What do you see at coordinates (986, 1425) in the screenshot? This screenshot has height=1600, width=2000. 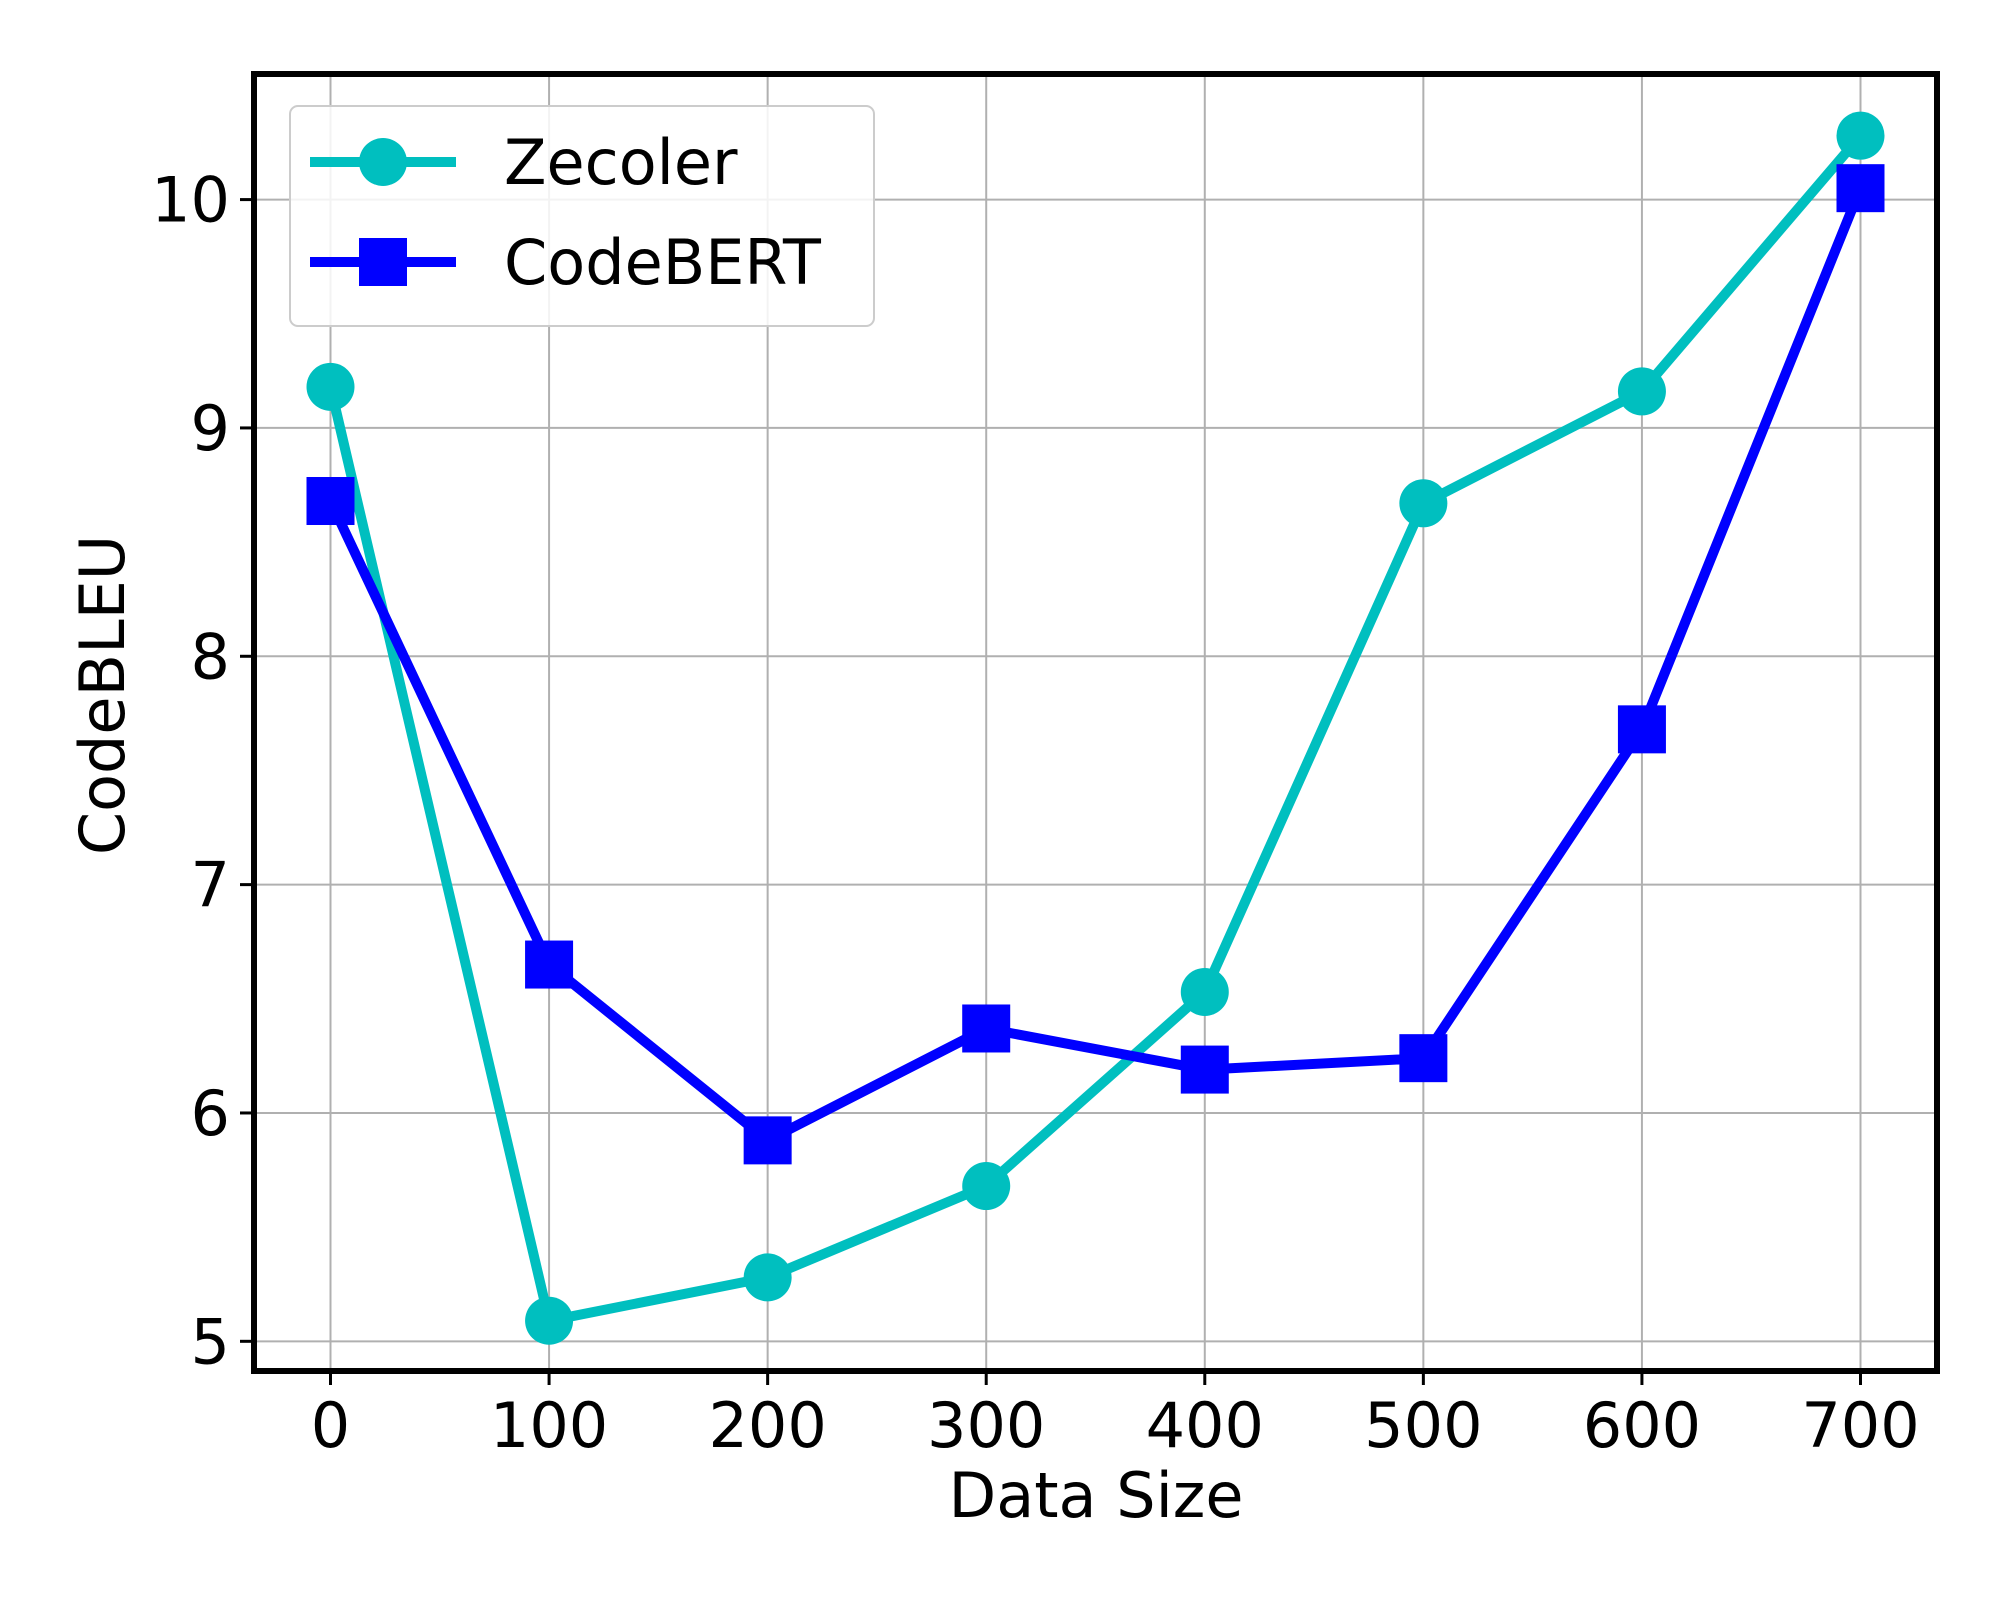 I see `x-tick-label: 300` at bounding box center [986, 1425].